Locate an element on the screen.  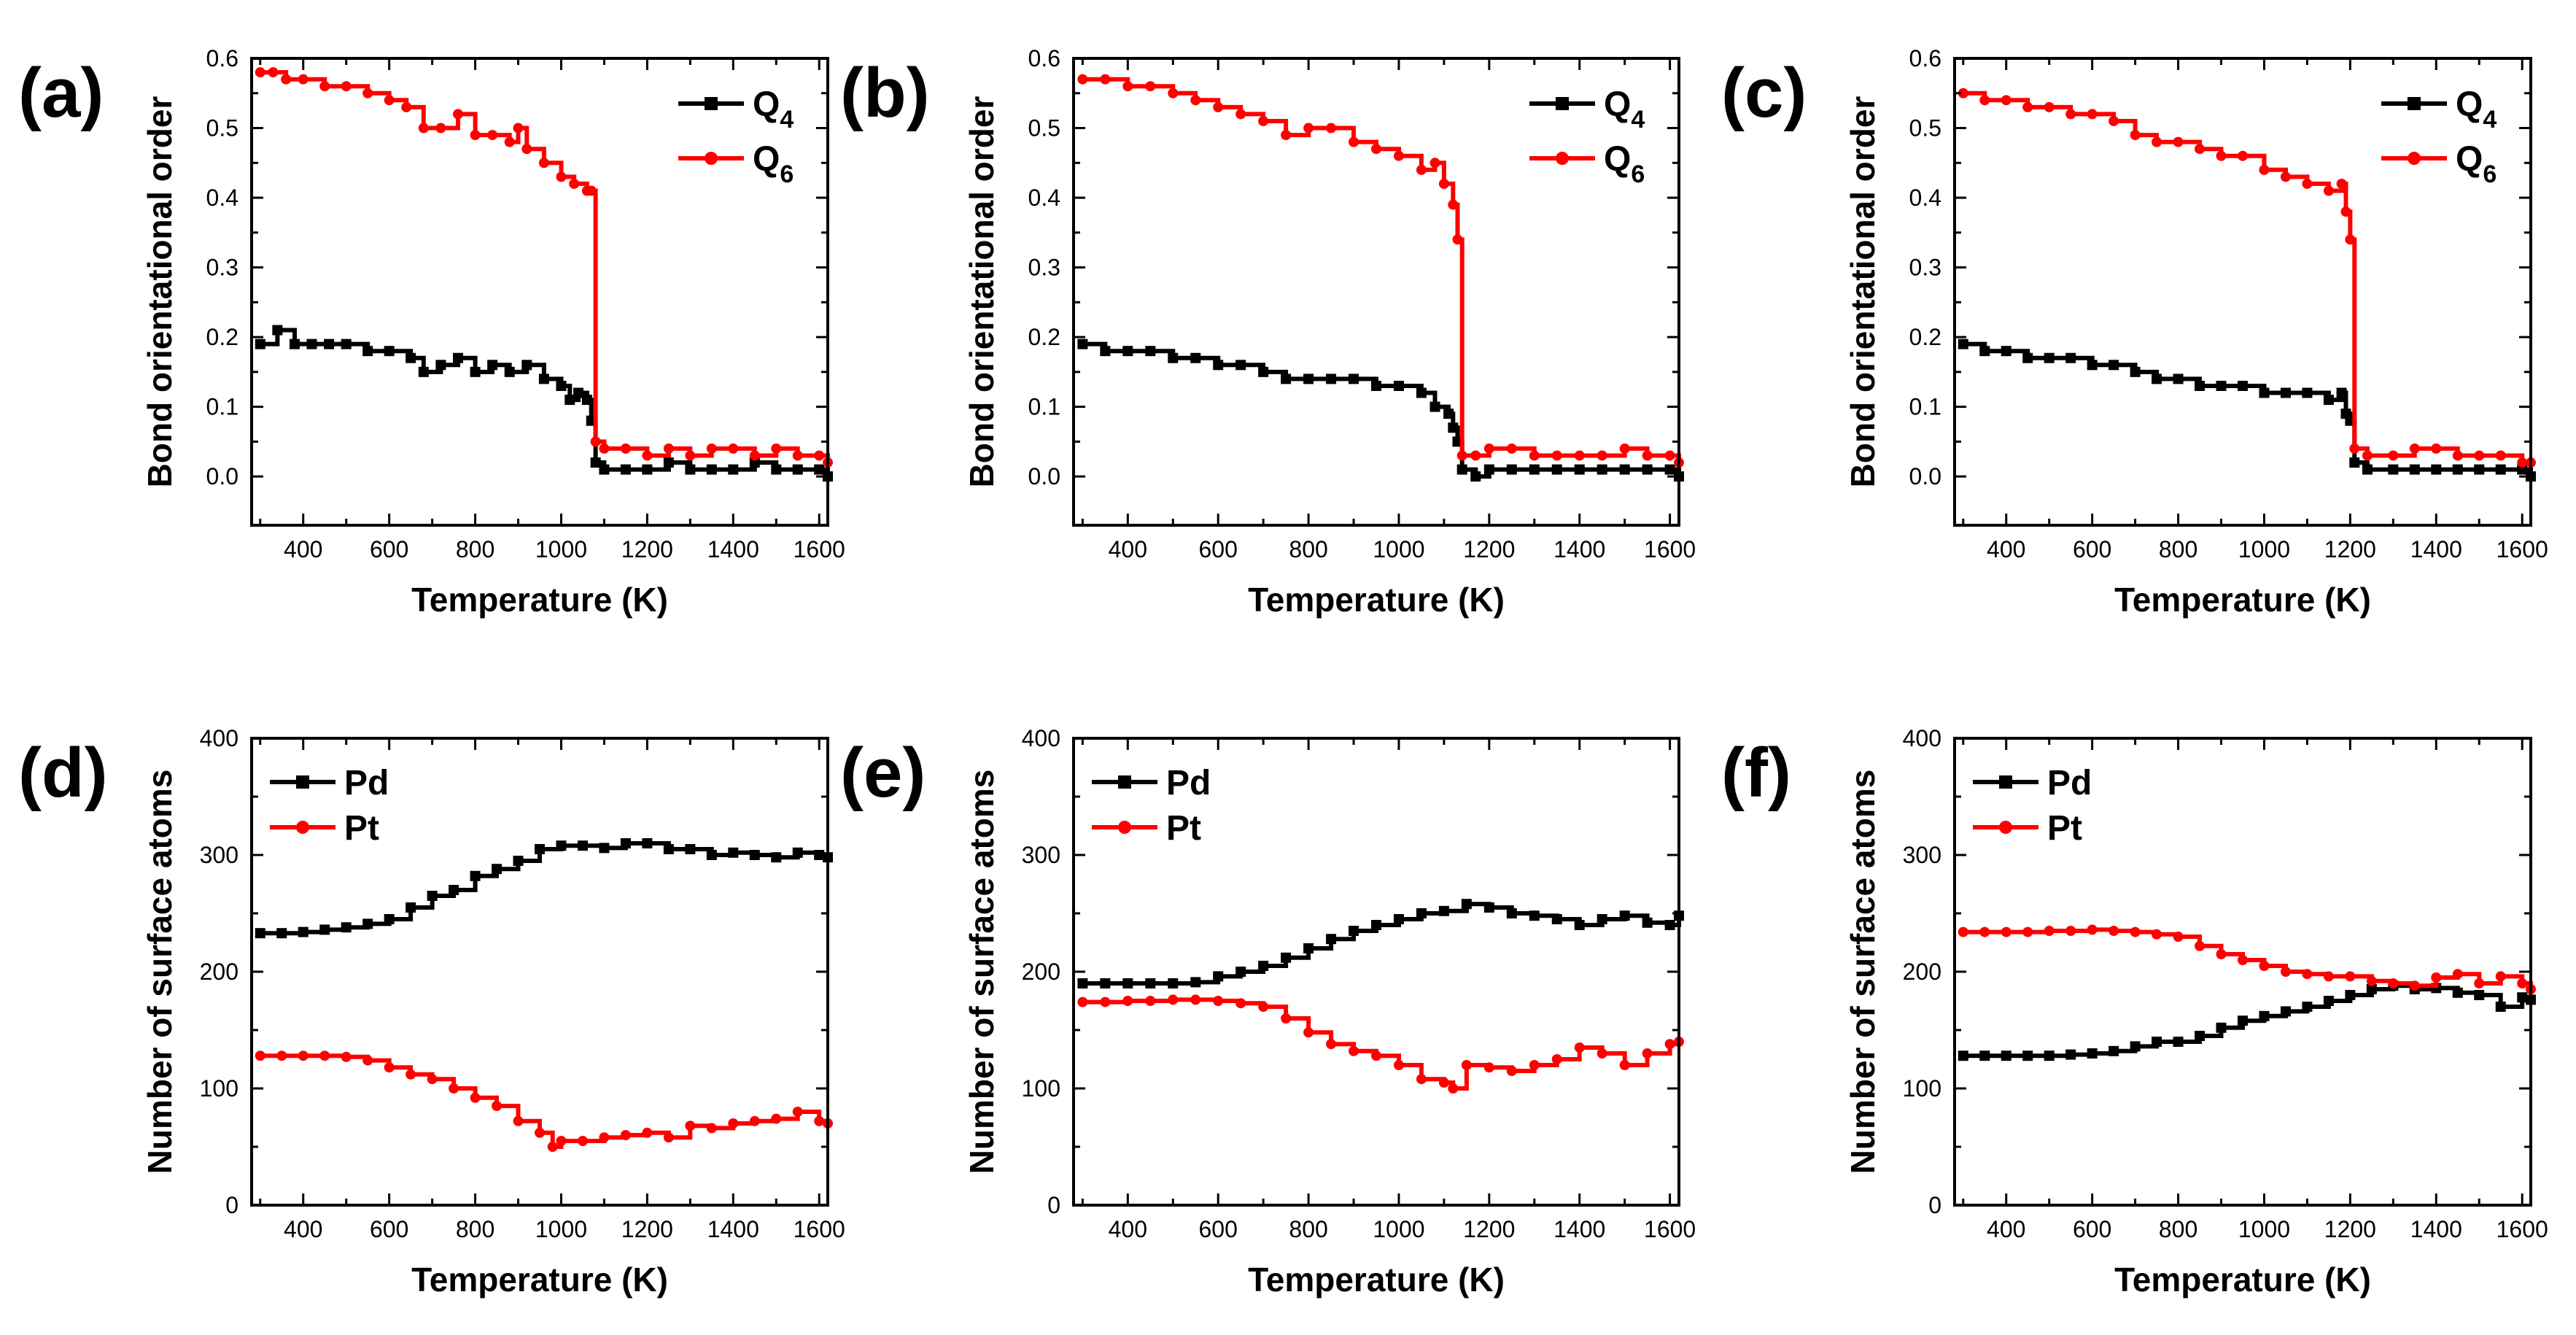
x-tick-label: 1200 is located at coordinates (1489, 1229).